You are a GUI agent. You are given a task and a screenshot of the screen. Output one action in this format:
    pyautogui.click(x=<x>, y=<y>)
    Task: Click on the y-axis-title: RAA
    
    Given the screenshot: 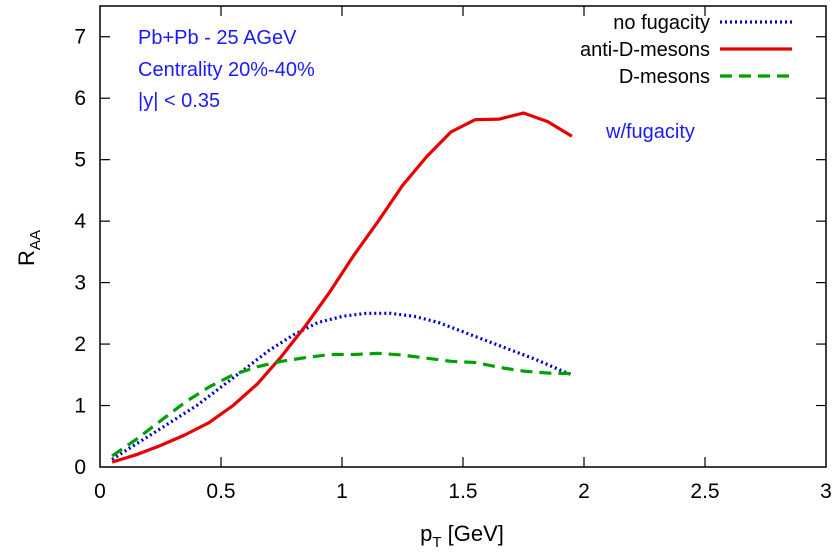 What is the action you would take?
    pyautogui.click(x=29, y=248)
    